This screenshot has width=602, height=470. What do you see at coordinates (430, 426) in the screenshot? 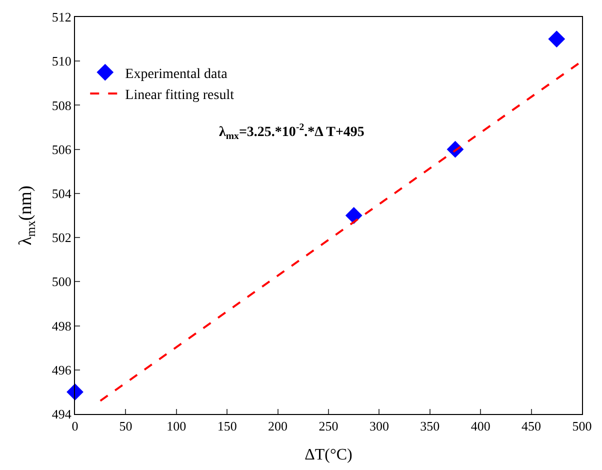
I see `x-tick-label: 350` at bounding box center [430, 426].